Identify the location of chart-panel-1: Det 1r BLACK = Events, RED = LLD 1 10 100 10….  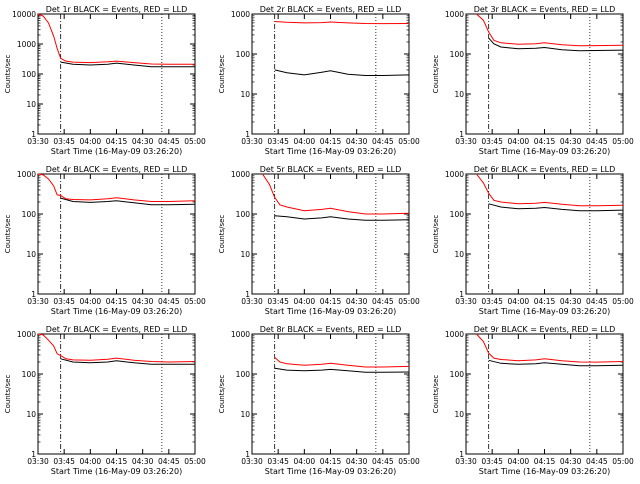
(105, 80).